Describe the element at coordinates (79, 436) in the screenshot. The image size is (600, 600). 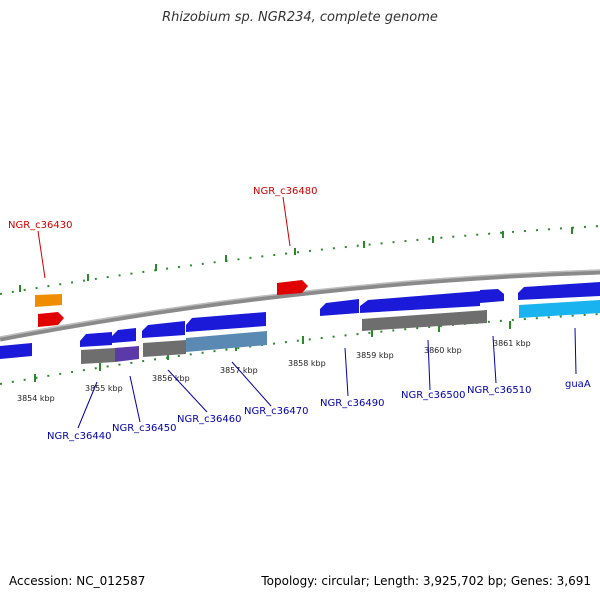
I see `label-ngr-c36440: NGR_c36440` at that location.